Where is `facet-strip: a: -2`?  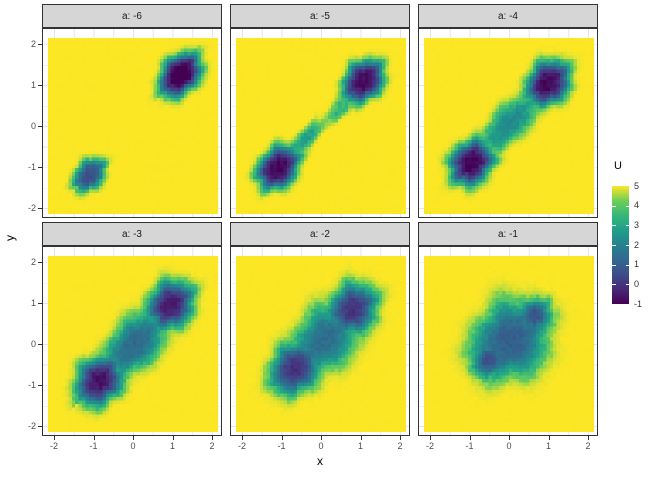 facet-strip: a: -2 is located at coordinates (320, 234).